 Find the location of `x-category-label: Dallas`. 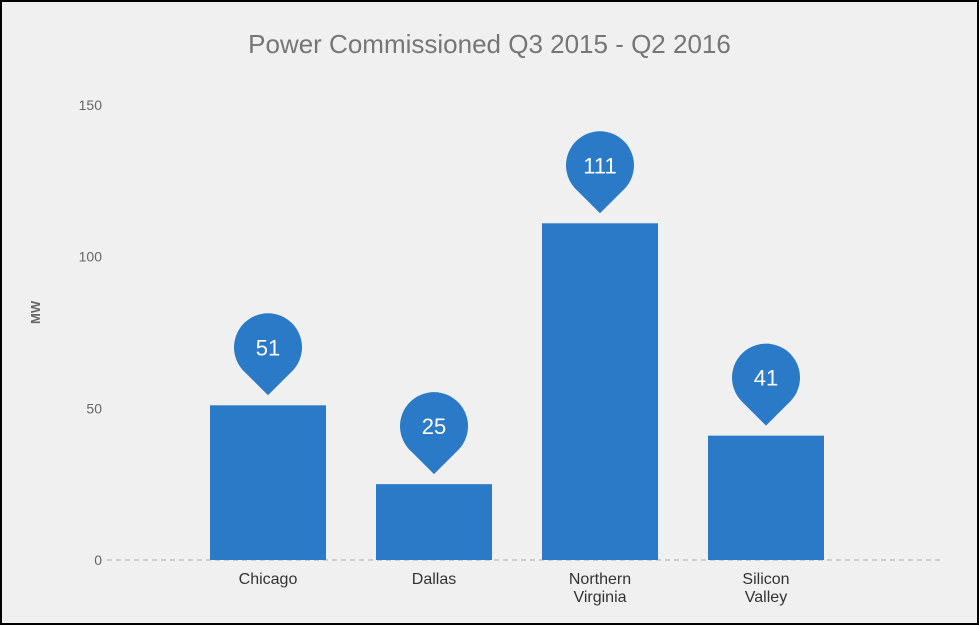

x-category-label: Dallas is located at coordinates (434, 579).